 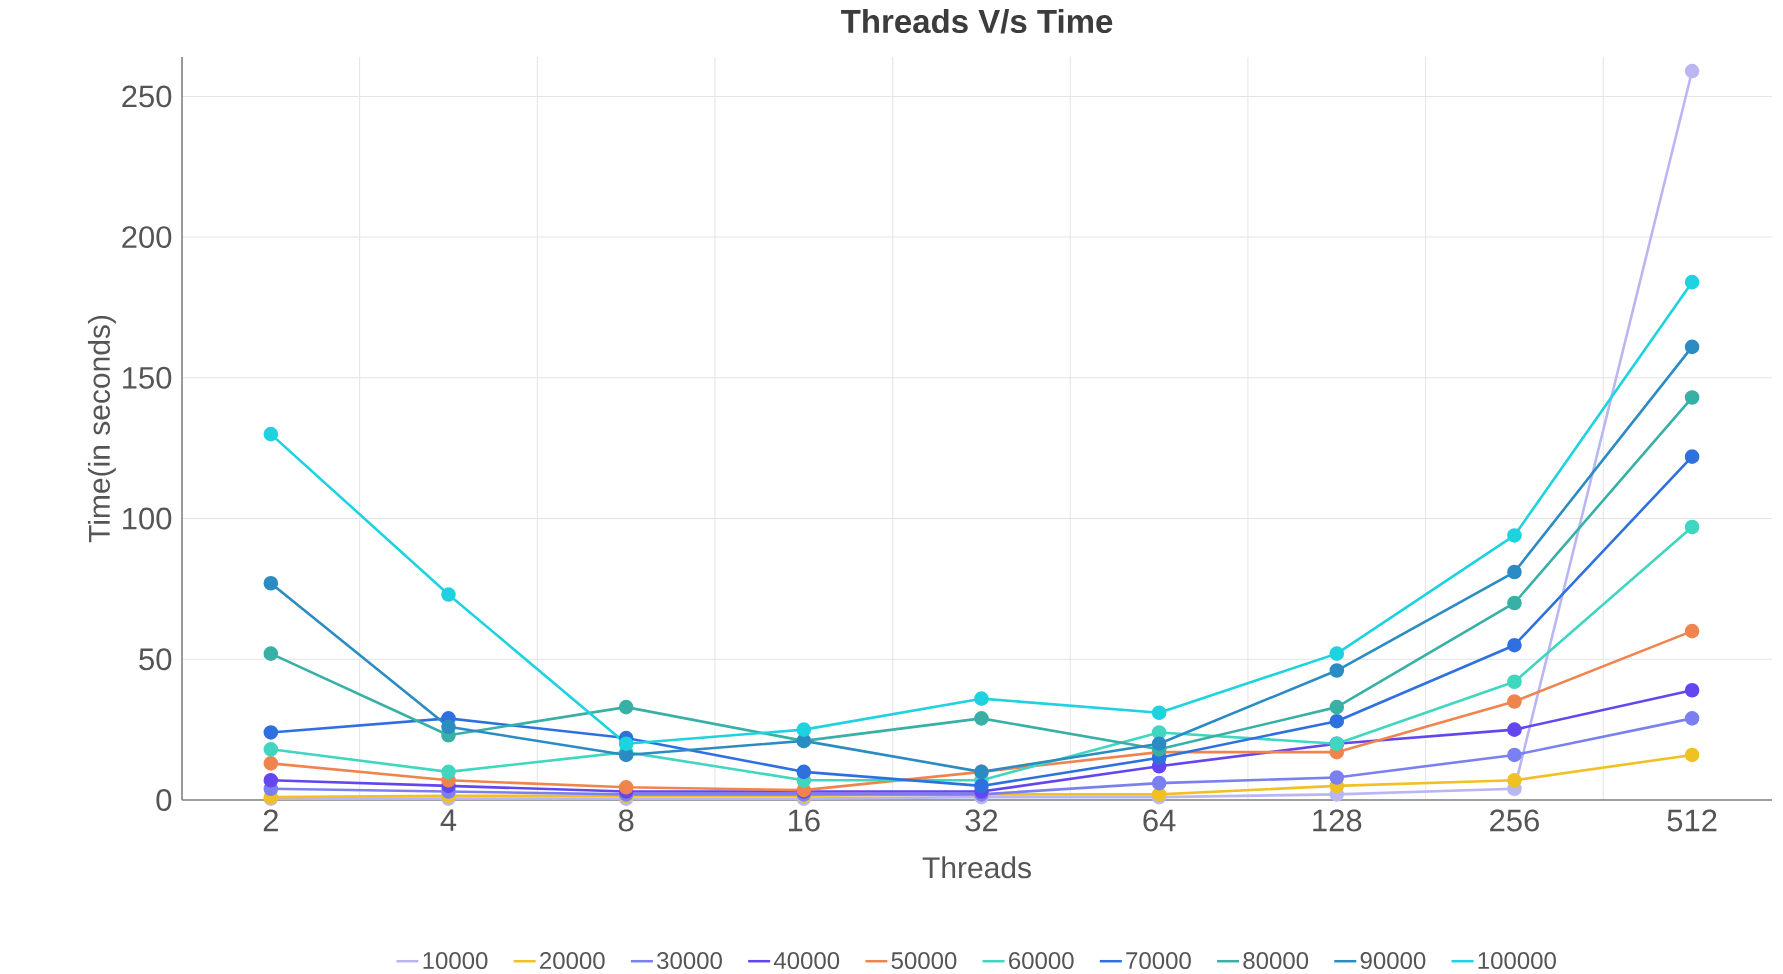 I want to click on x-tick-label: 128, so click(x=1337, y=820).